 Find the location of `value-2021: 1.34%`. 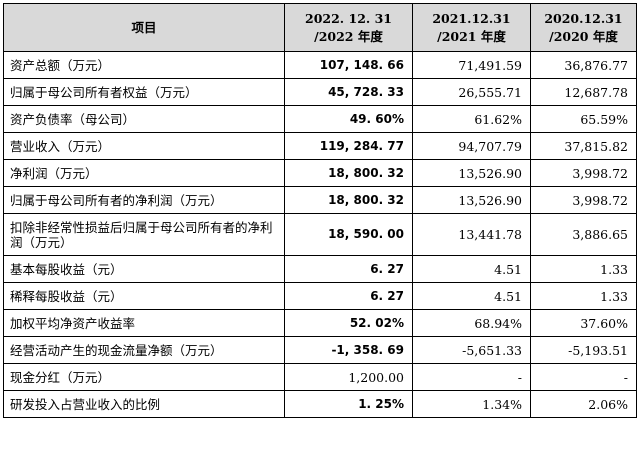

value-2021: 1.34% is located at coordinates (472, 404).